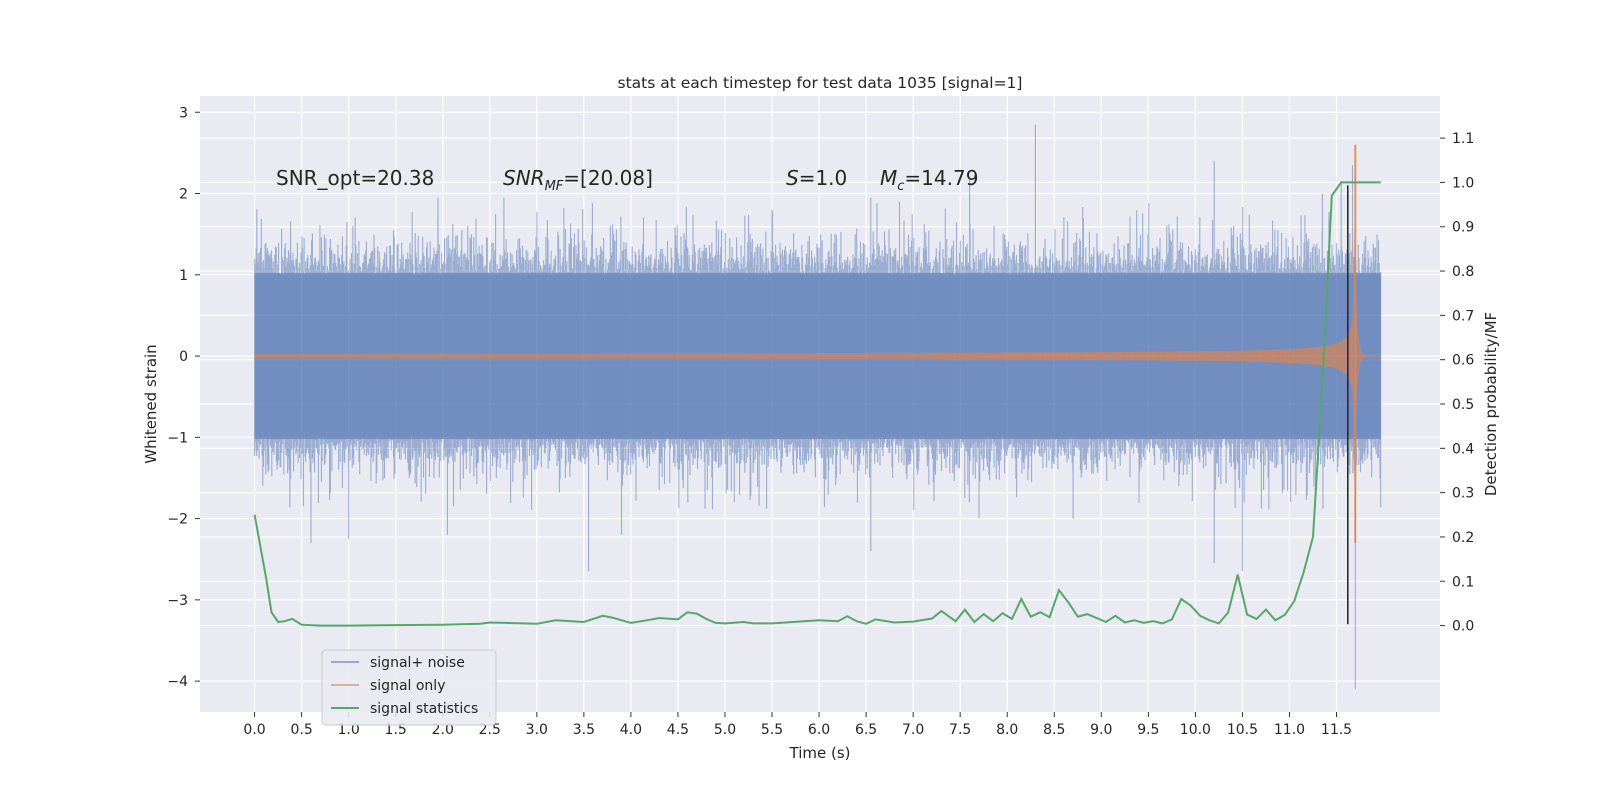 This screenshot has height=800, width=1600. I want to click on y-right-tick-label: 0.6, so click(1463, 361).